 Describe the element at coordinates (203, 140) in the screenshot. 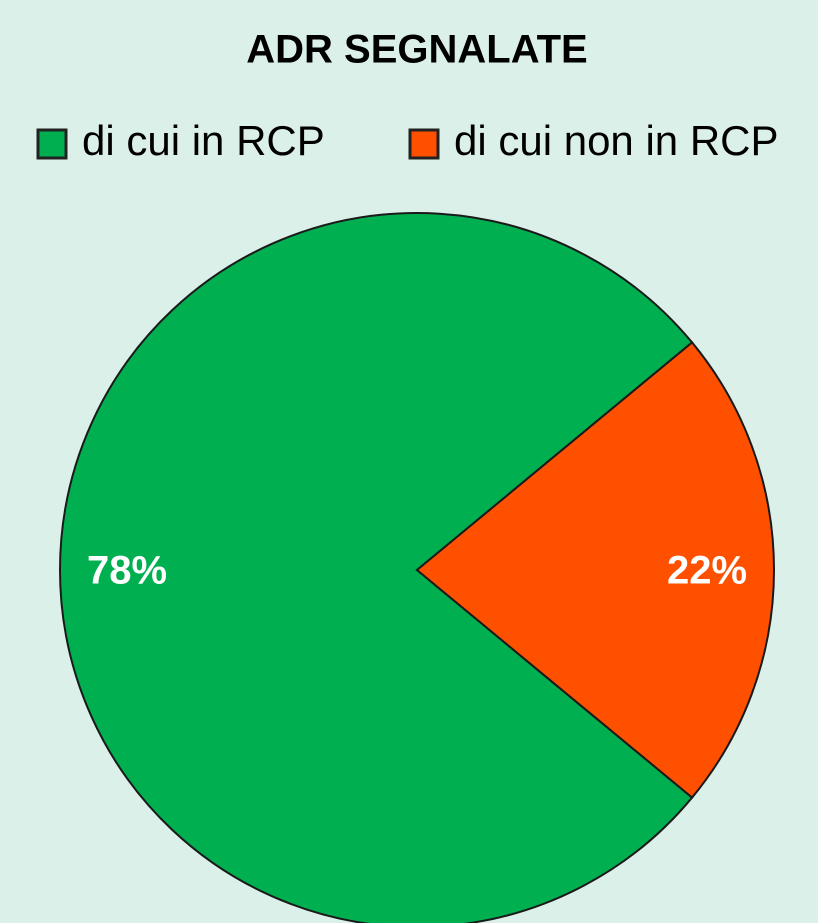

I see `legend-label: di cui in RCP` at that location.